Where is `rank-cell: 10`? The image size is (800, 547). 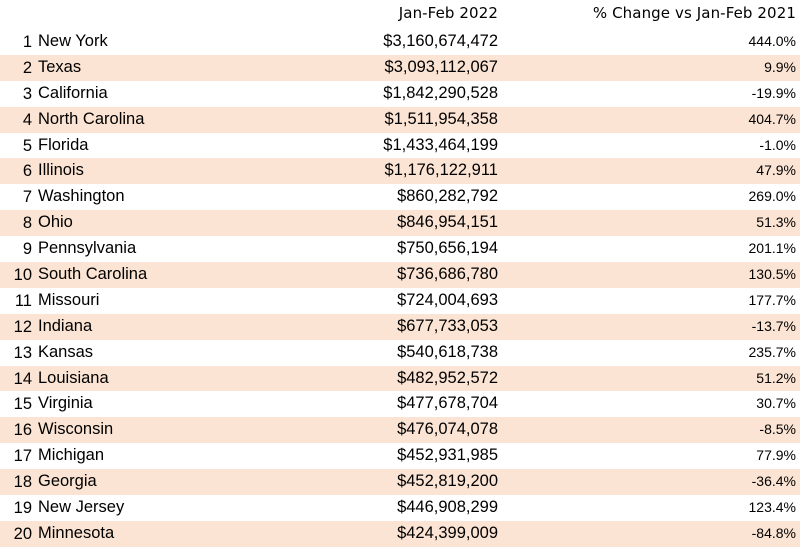
rank-cell: 10 is located at coordinates (22, 275).